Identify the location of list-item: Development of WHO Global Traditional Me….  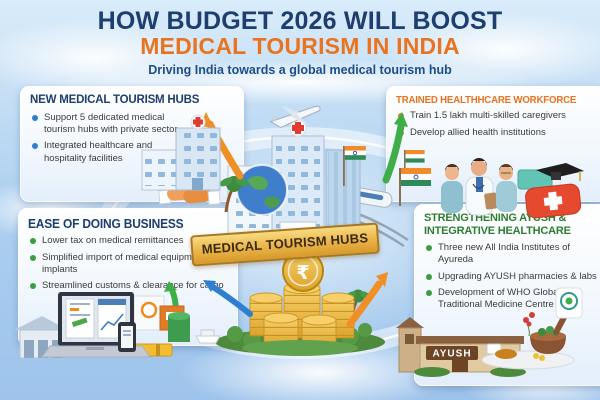
(512, 299).